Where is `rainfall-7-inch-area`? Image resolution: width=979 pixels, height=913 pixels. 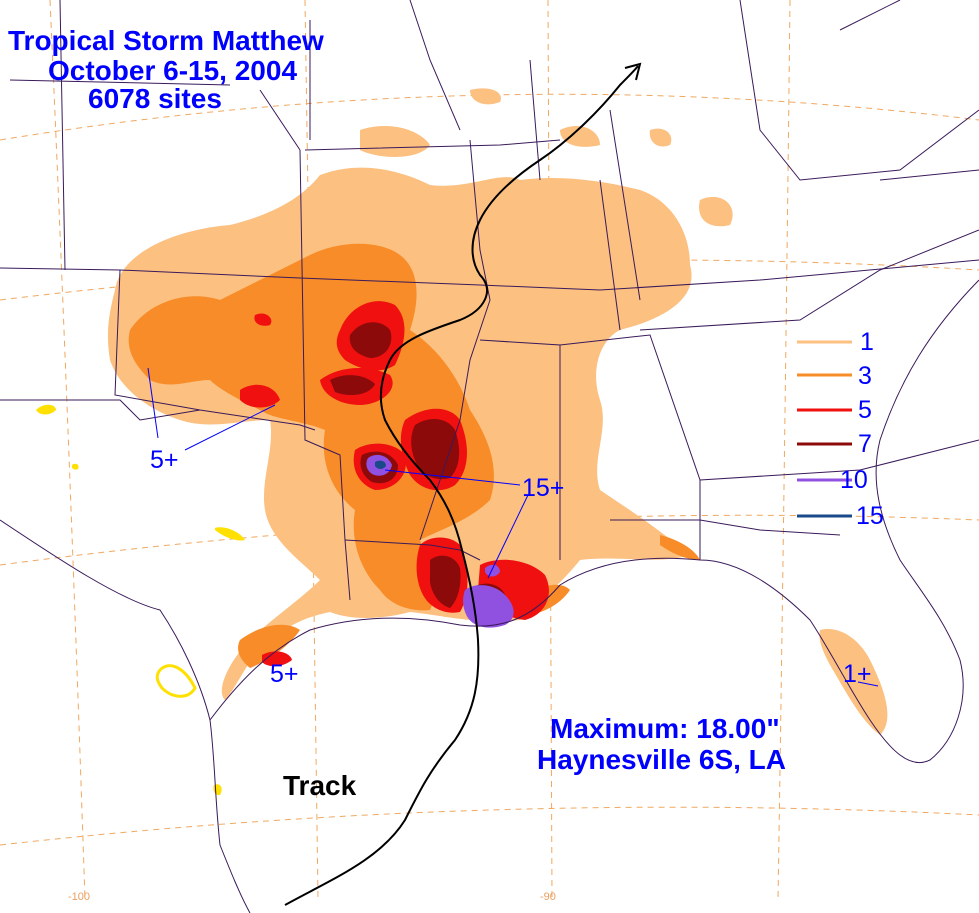
rainfall-7-inch-area is located at coordinates (417, 467).